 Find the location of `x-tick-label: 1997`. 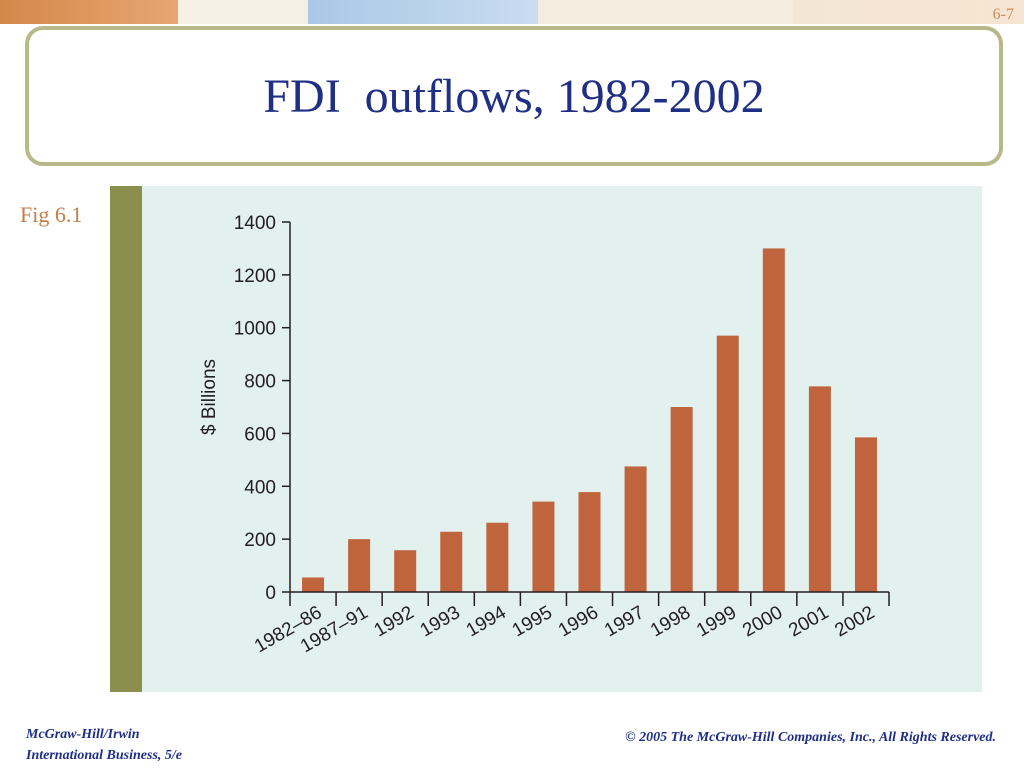

x-tick-label: 1997 is located at coordinates (624, 621).